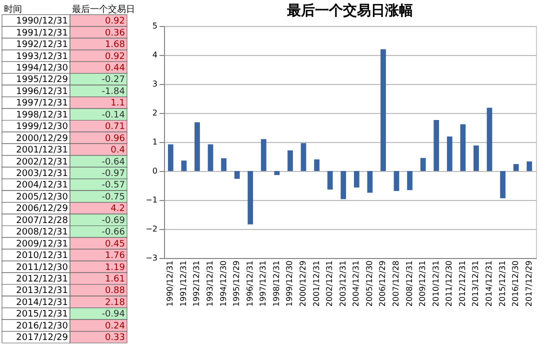  What do you see at coordinates (42, 151) in the screenshot?
I see `y-tick-label: 2001/12/31` at bounding box center [42, 151].